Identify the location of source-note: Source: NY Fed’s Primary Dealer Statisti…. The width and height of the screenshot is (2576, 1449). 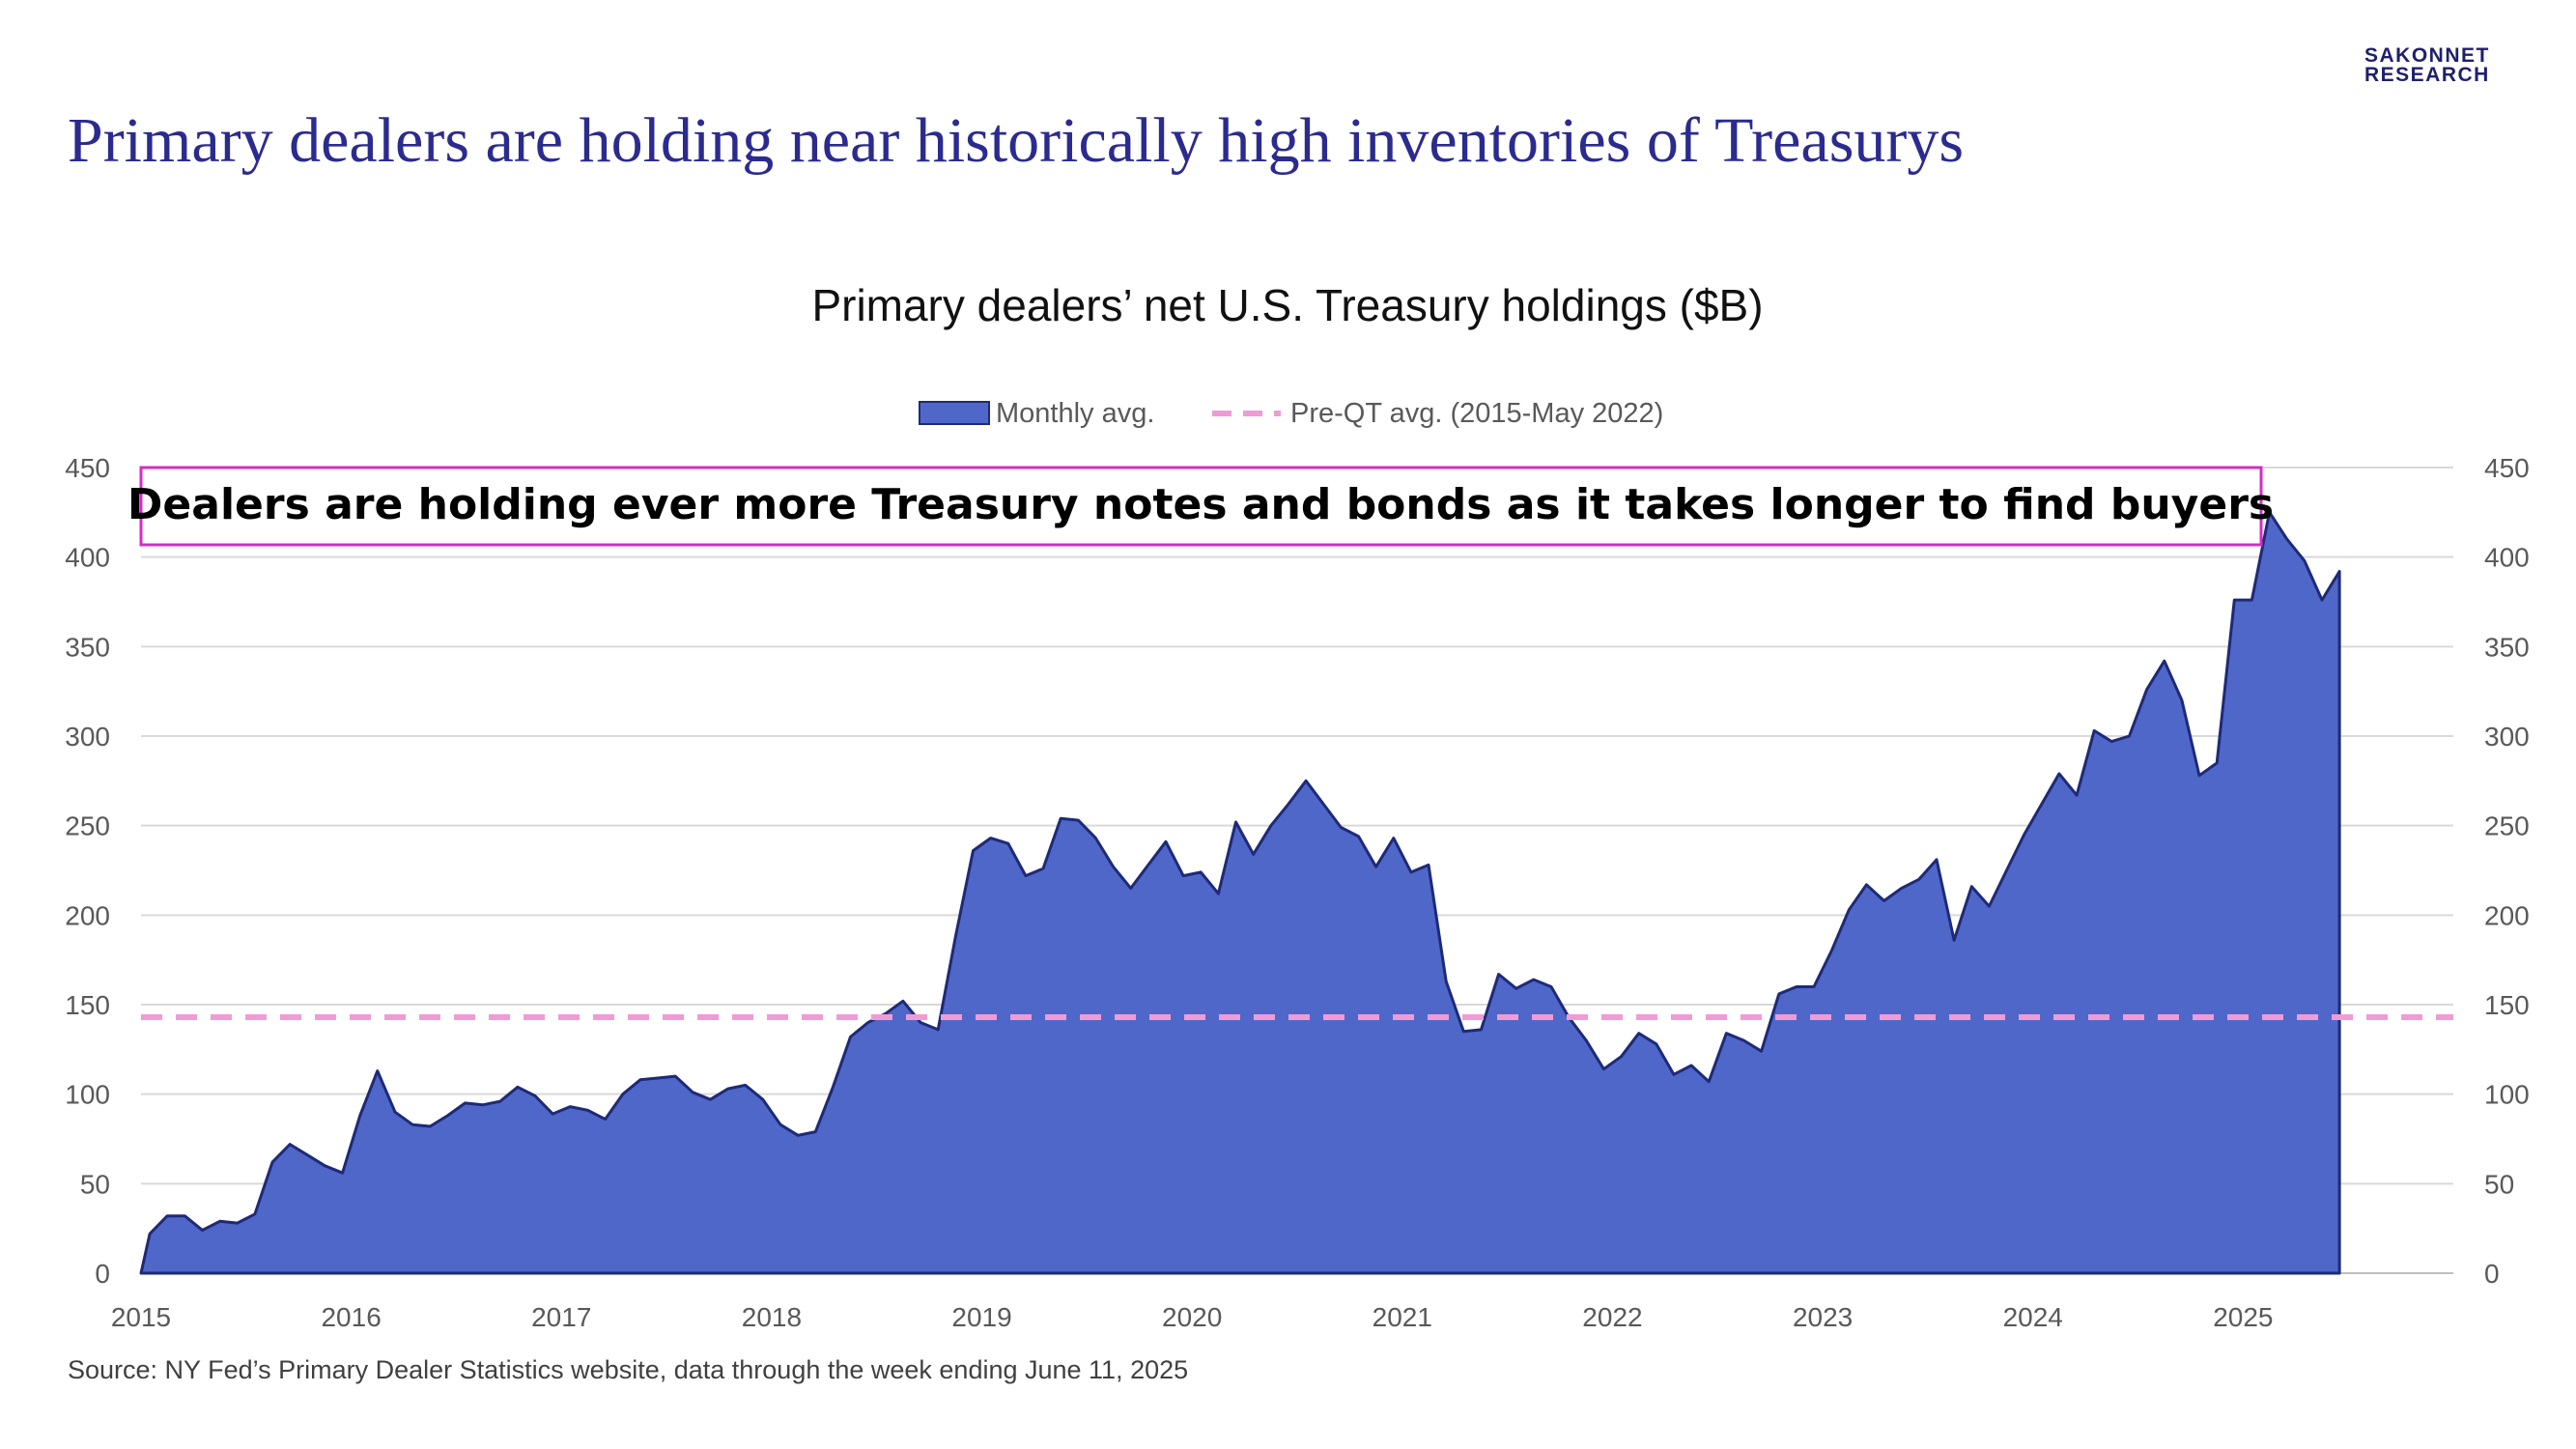
(628, 1369).